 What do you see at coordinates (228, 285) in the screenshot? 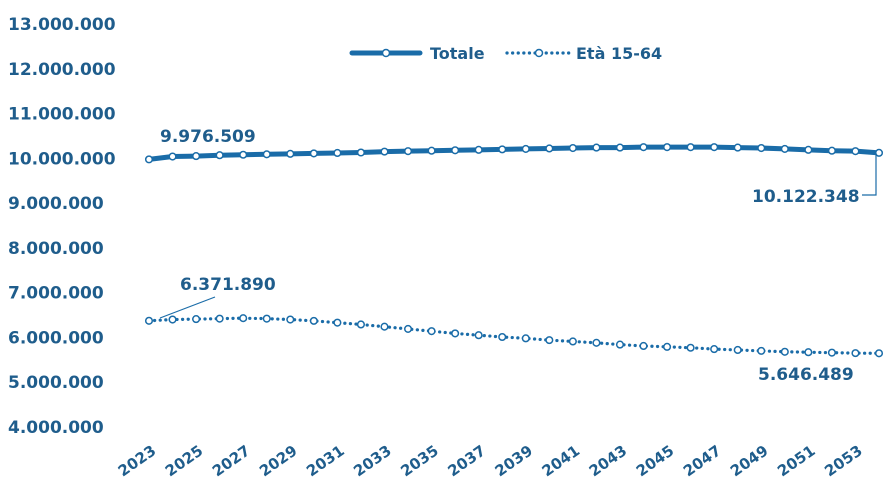
I see `annotation-eta-start: 6.371.890` at bounding box center [228, 285].